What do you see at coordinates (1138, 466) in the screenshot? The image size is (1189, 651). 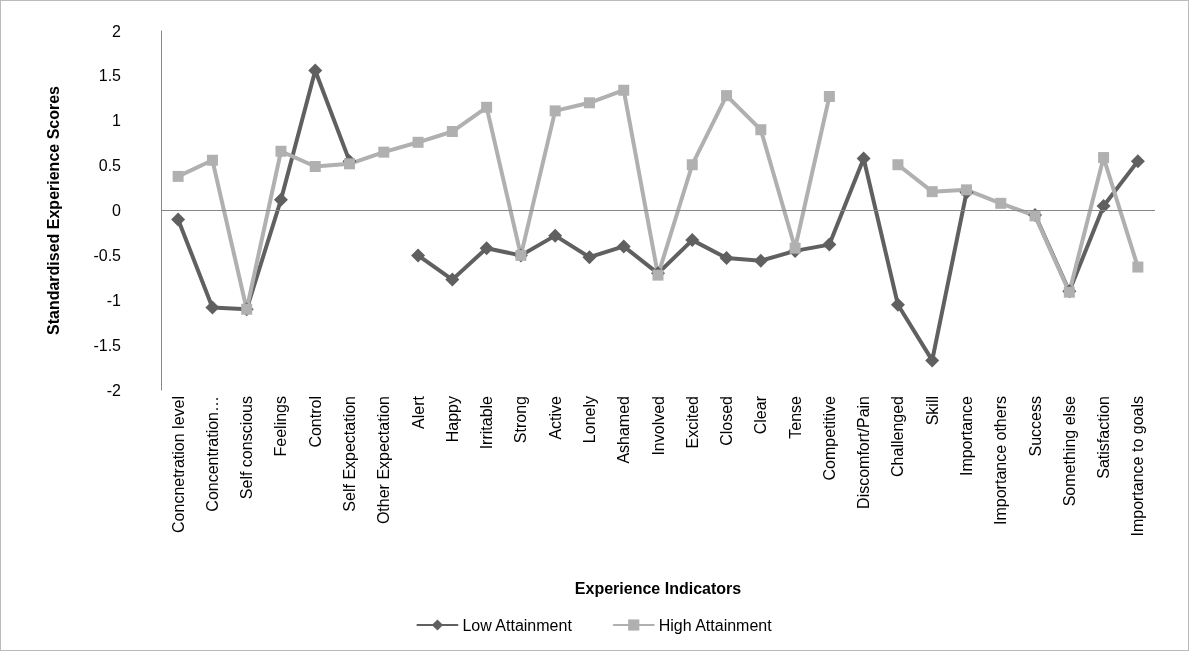 I see `x-tick-label: Importance to goals` at bounding box center [1138, 466].